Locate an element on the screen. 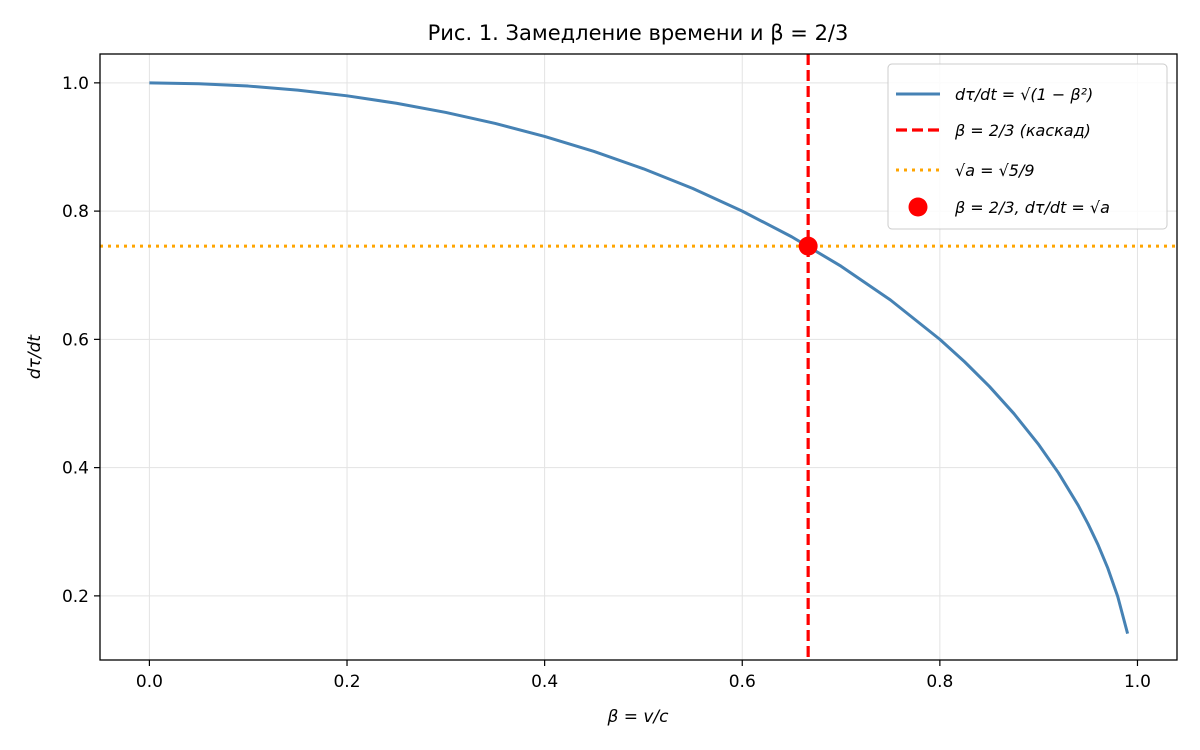 This screenshot has height=750, width=1200. legend-label: dτ/dt = √(1 − β²) is located at coordinates (1024, 94).